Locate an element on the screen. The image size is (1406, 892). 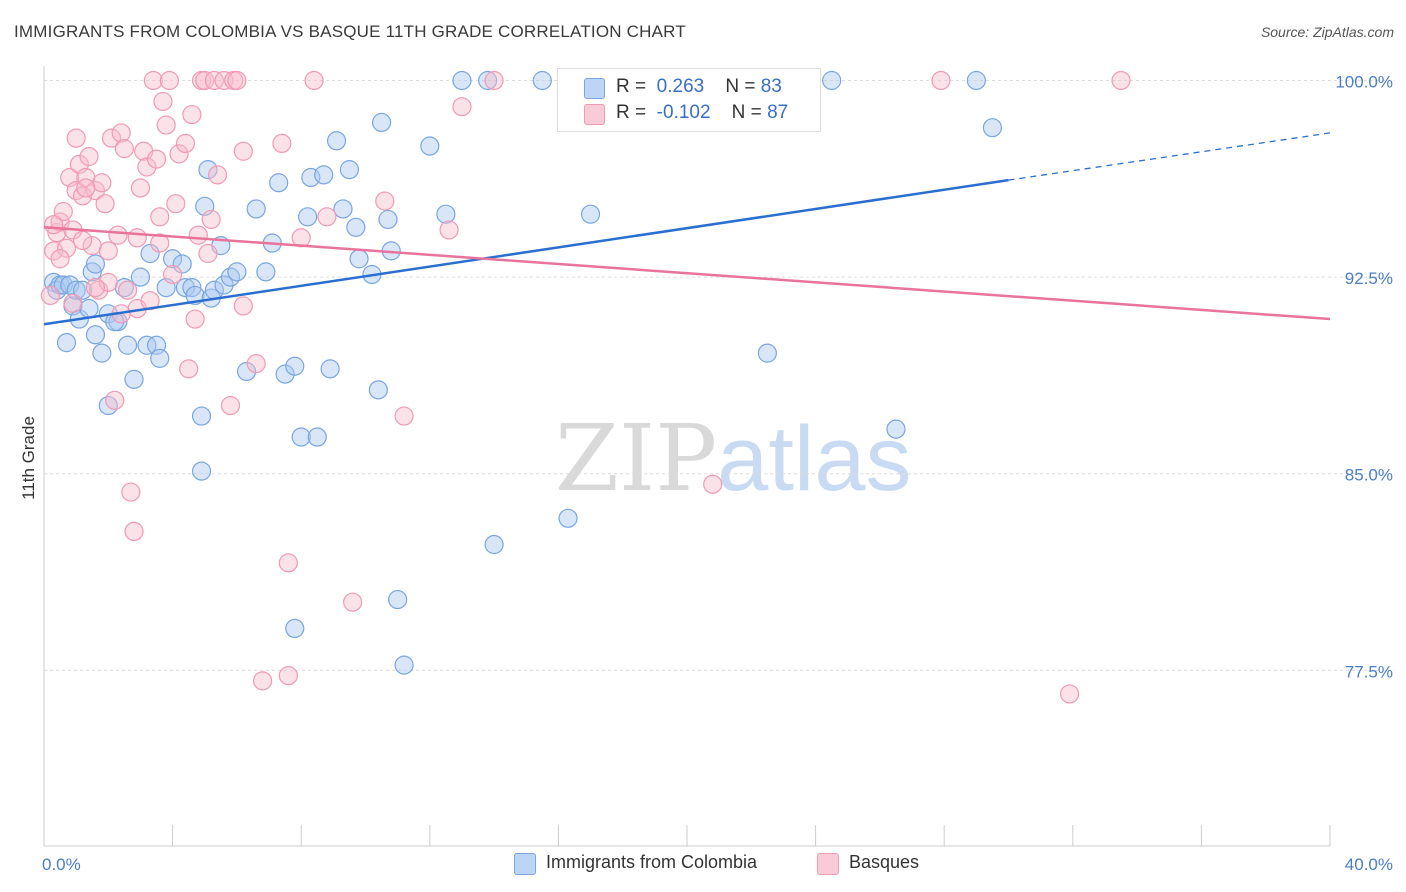
y-axis-title: 11th Grade is located at coordinates (28, 458).